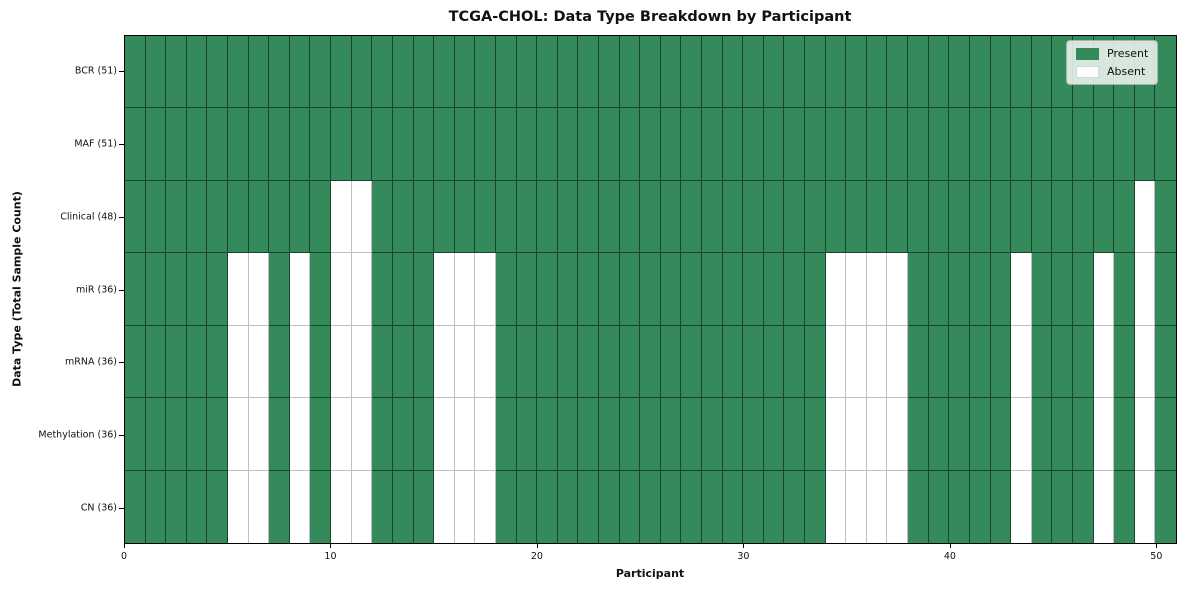  Describe the element at coordinates (124, 556) in the screenshot. I see `x-tick-label: 0` at that location.